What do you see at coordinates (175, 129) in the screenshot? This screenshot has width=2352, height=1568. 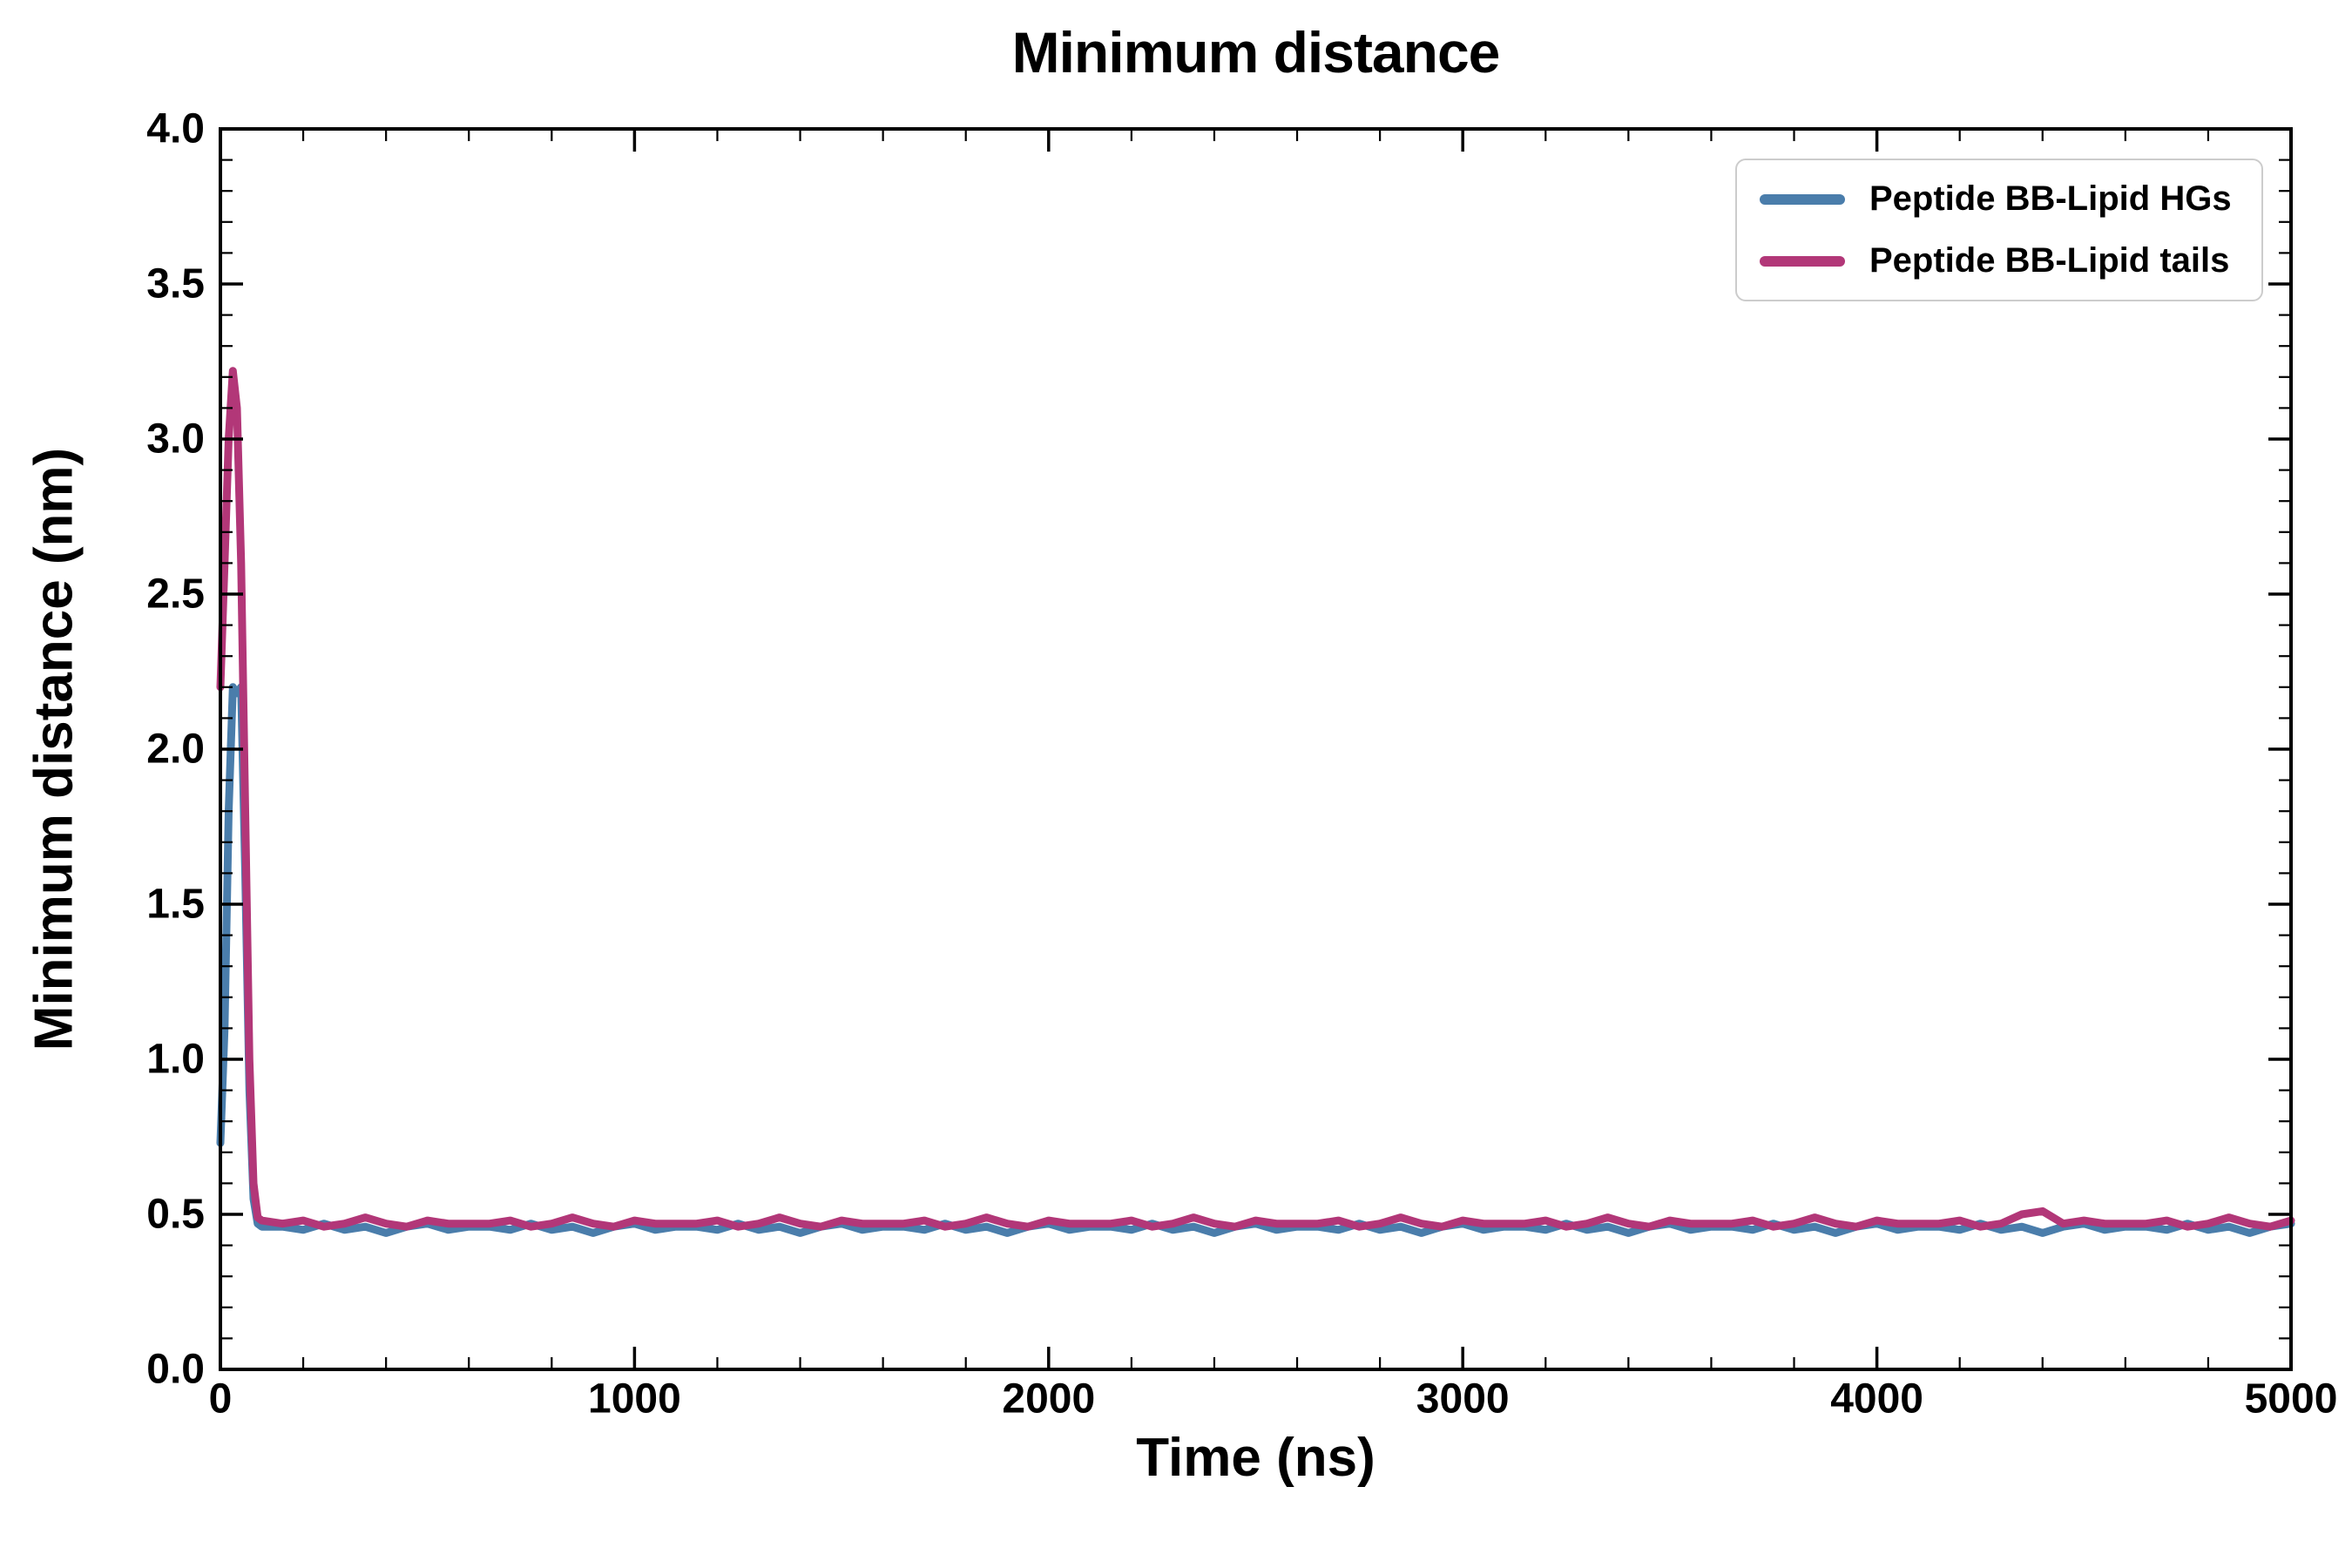 I see `y-tick-label: 4.0` at bounding box center [175, 129].